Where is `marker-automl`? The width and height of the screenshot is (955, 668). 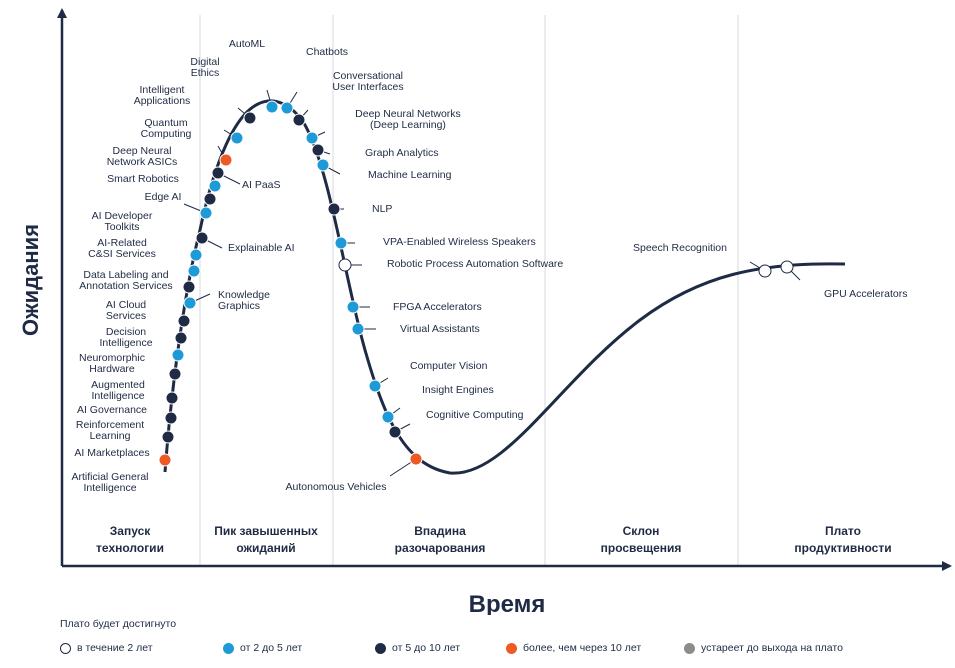 marker-automl is located at coordinates (272, 107).